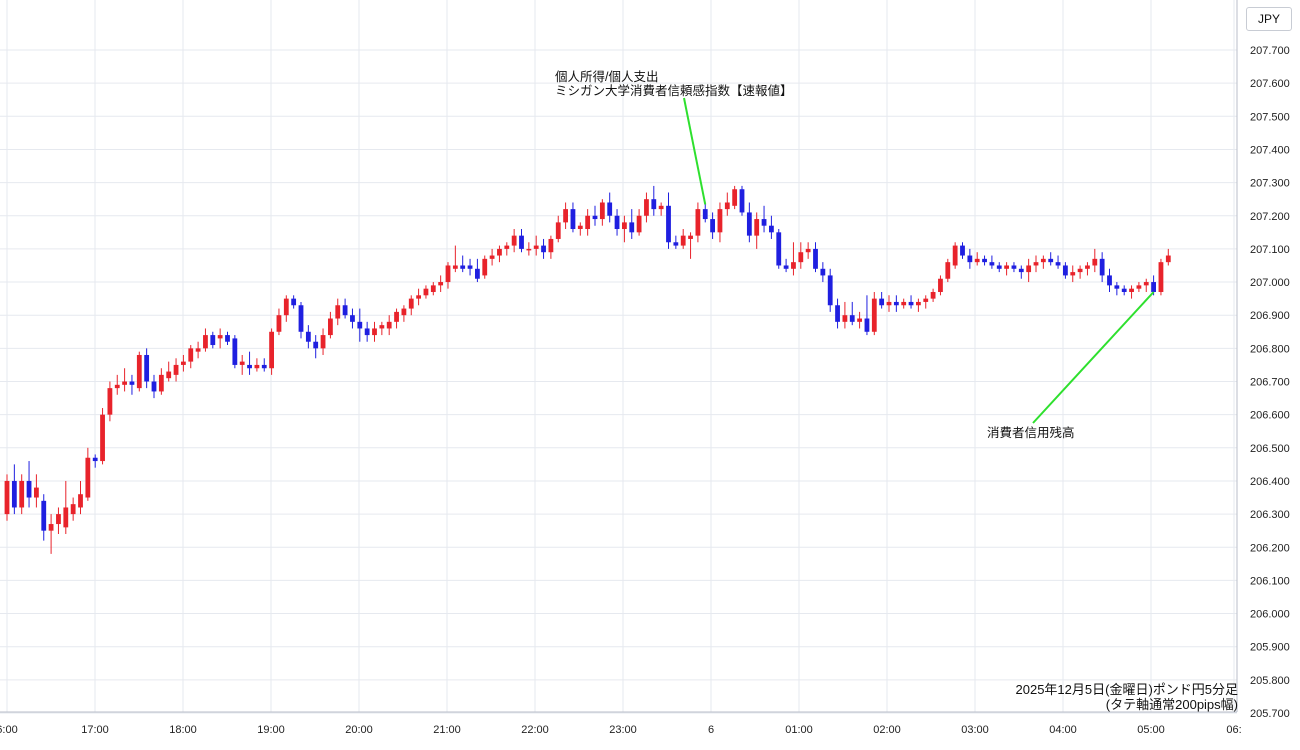 This screenshot has height=750, width=1300. What do you see at coordinates (359, 730) in the screenshot?
I see `x-tick-label: 20:00` at bounding box center [359, 730].